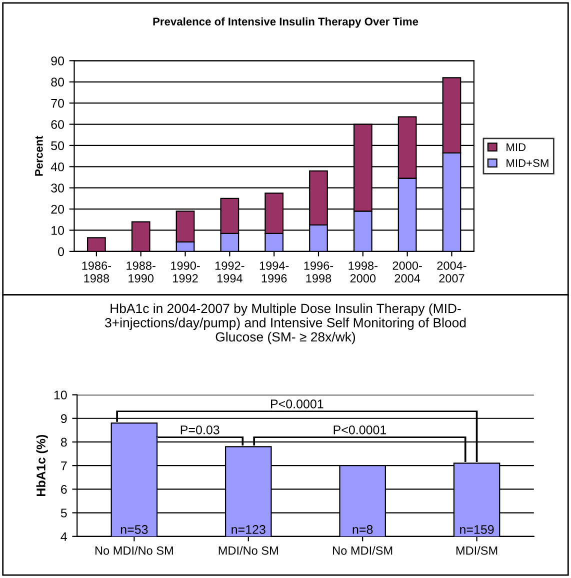  I want to click on x-tick-label: No MDI/No SM, so click(134, 550).